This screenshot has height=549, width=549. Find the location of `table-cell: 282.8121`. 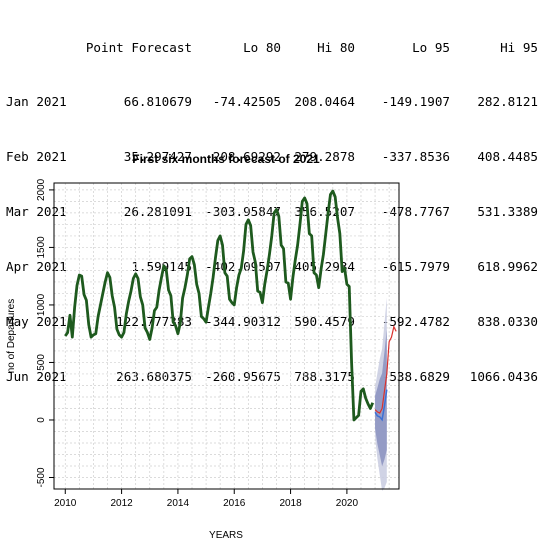

table-cell: 282.8121 is located at coordinates (507, 102).